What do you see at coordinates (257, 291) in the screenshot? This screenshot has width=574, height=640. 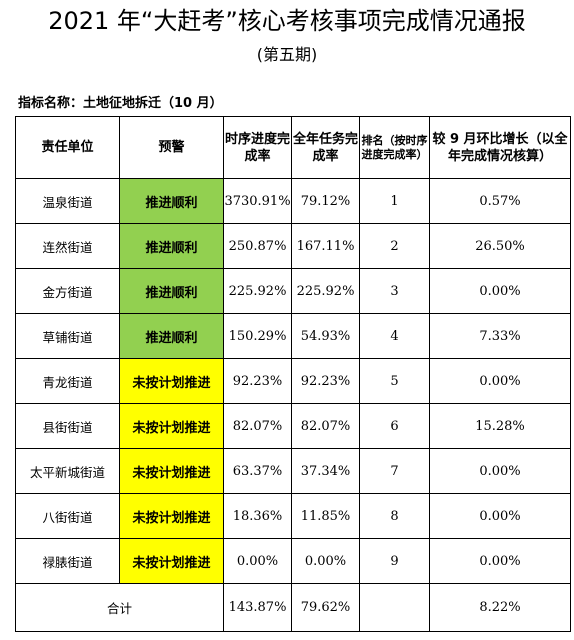 I see `cell-progress-rate: 225.92%` at bounding box center [257, 291].